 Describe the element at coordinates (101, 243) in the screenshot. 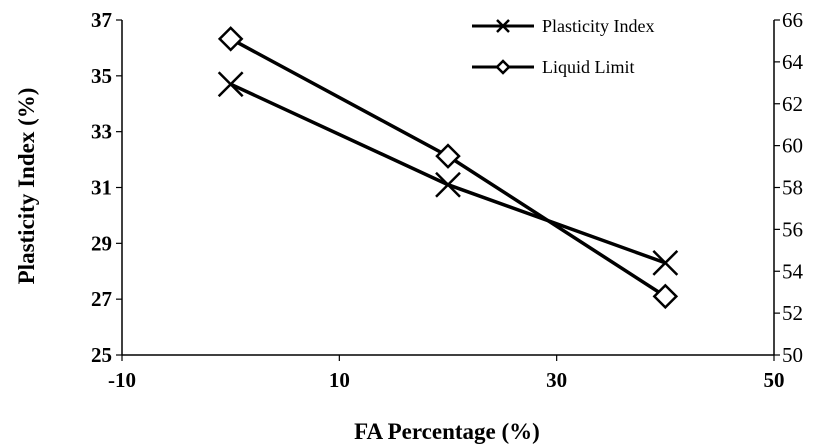

I see `y-tick-label: 29` at that location.